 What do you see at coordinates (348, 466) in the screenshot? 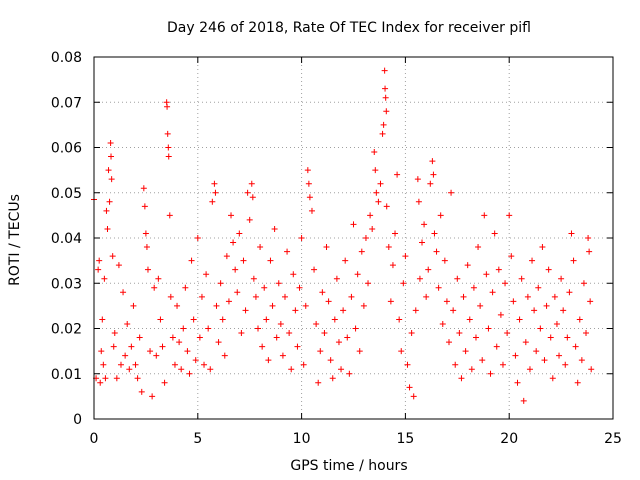
I see `x-axis-label: GPS time / hours` at bounding box center [348, 466].